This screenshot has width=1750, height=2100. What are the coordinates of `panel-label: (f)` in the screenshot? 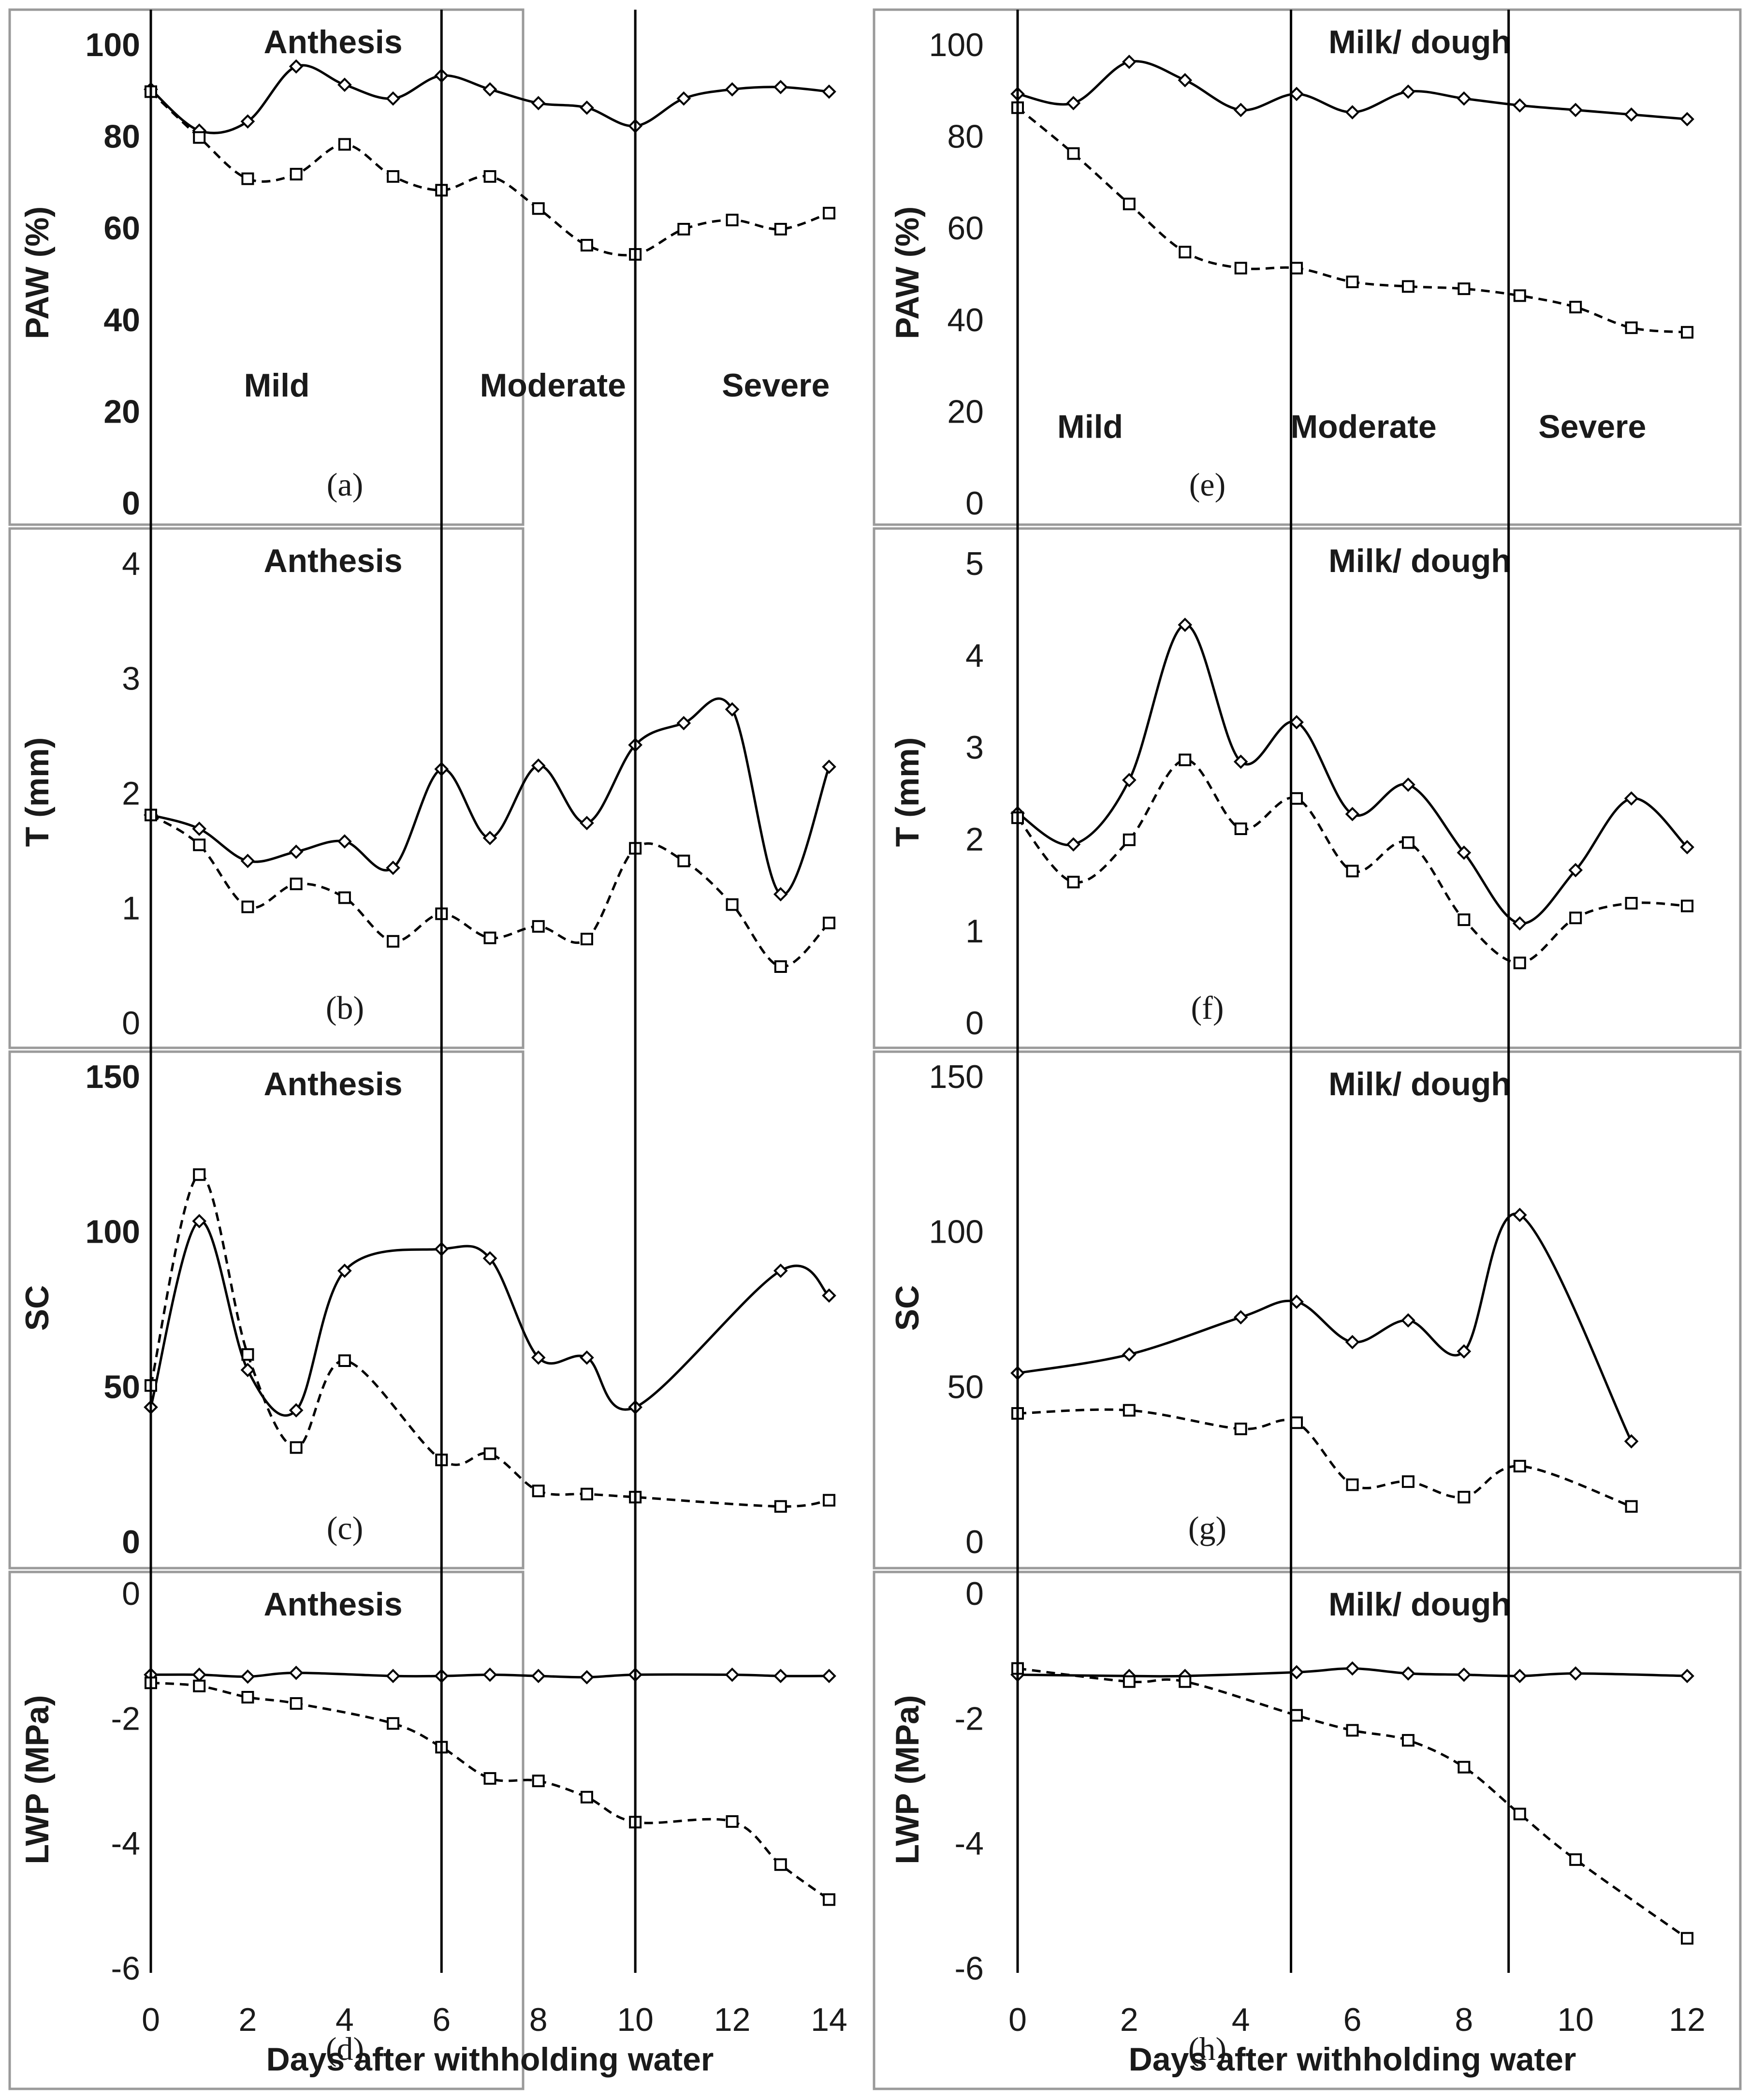 It's located at (1207, 1008).